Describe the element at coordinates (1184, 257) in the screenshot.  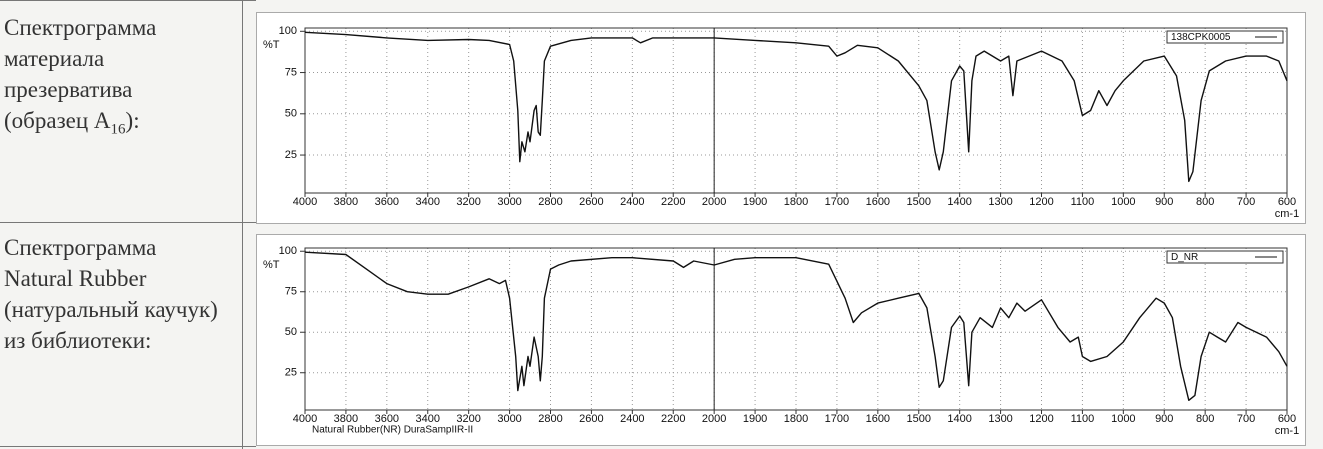
I see `legend-label: D_NR` at that location.